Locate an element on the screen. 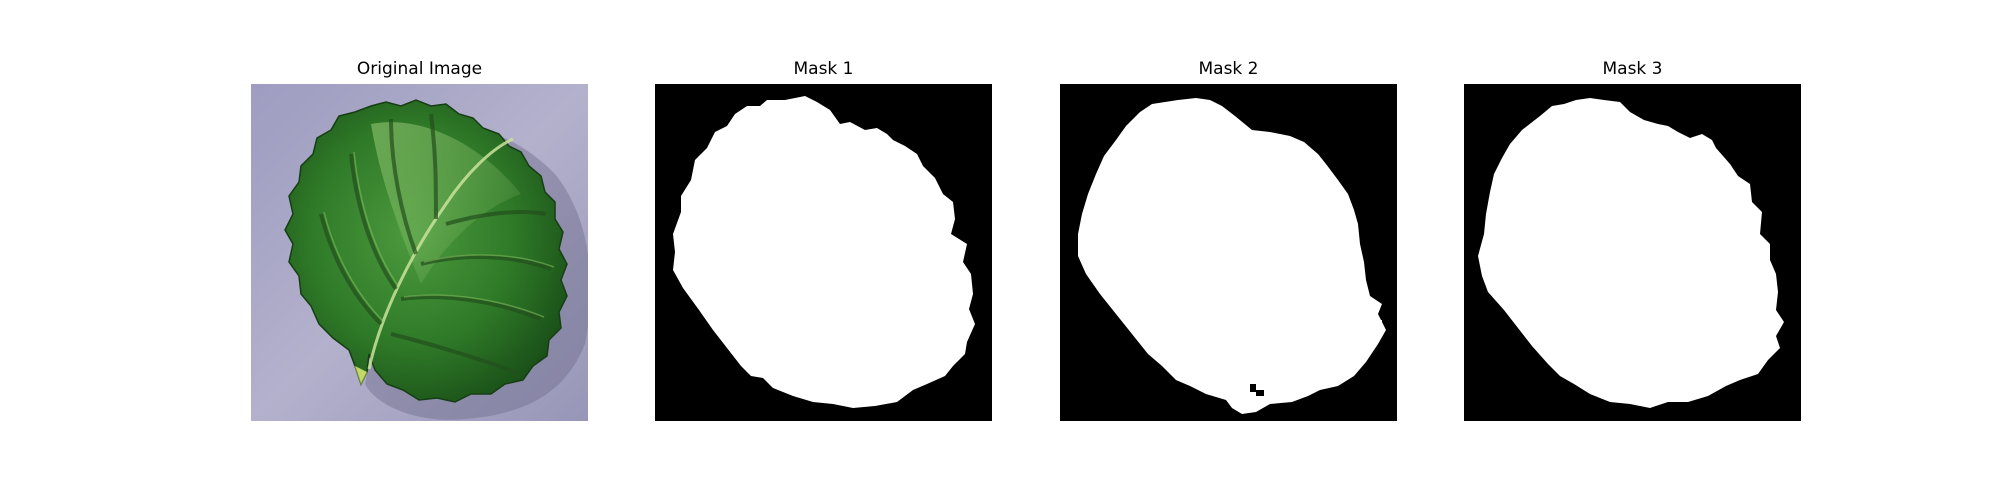  leaf-photo is located at coordinates (419, 252).